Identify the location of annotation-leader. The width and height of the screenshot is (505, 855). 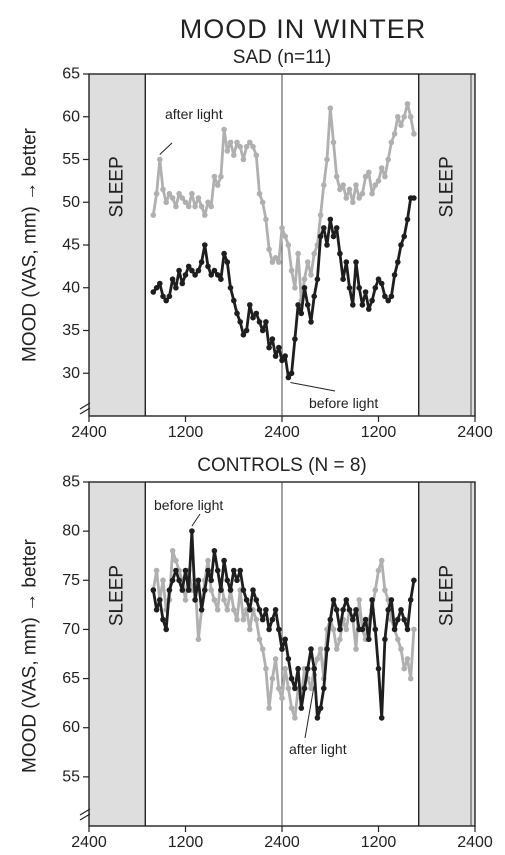
(166, 148).